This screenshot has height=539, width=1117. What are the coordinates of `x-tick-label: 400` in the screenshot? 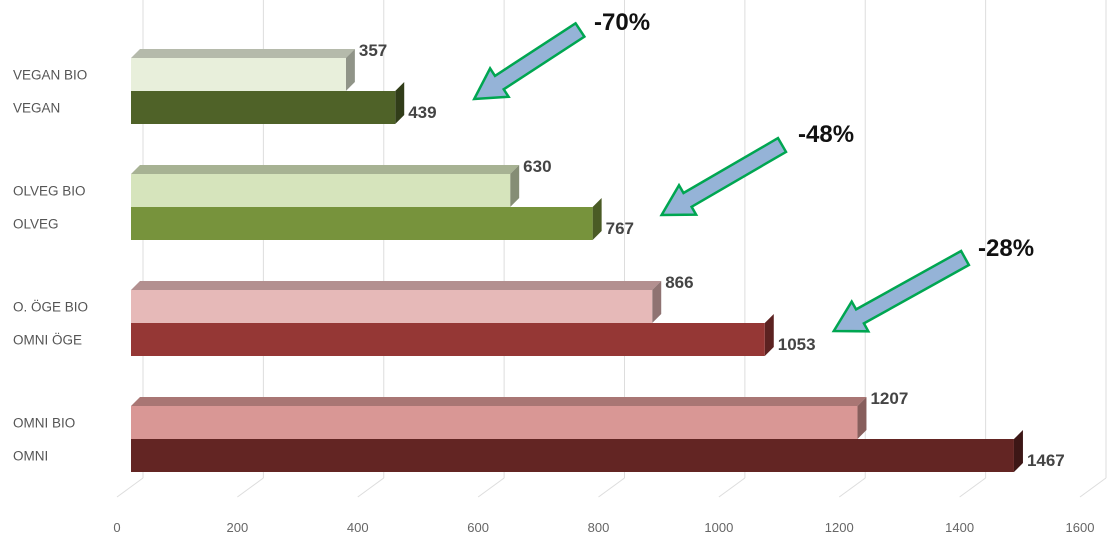 It's located at (358, 527).